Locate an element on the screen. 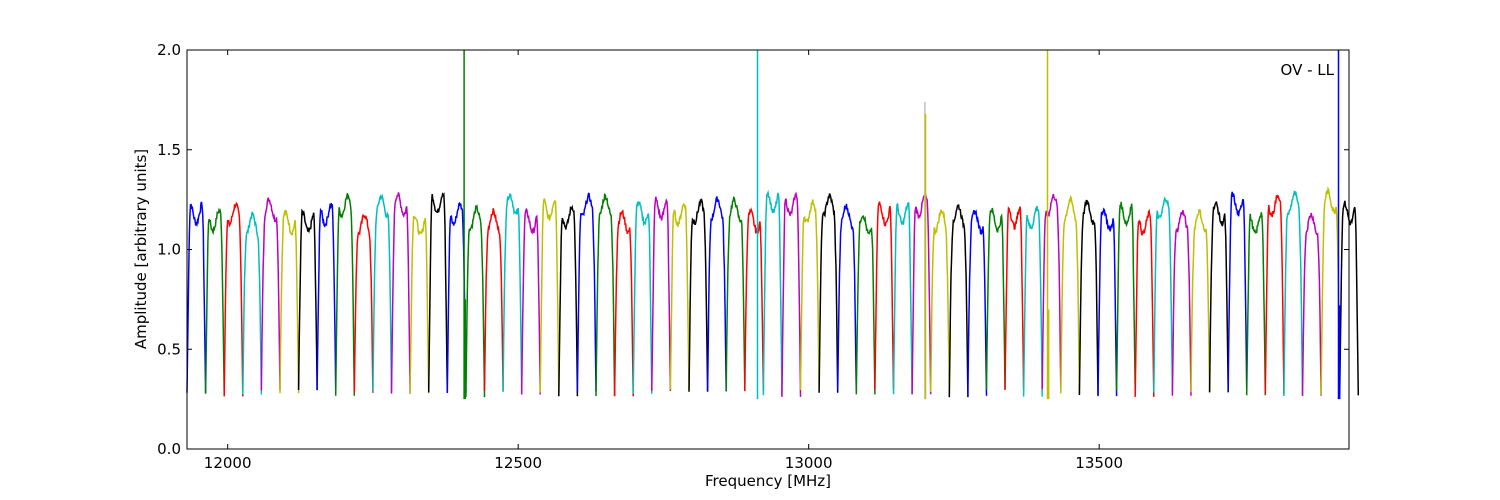 This screenshot has width=1500, height=500. x-tick-label-13000: 13000 is located at coordinates (809, 463).